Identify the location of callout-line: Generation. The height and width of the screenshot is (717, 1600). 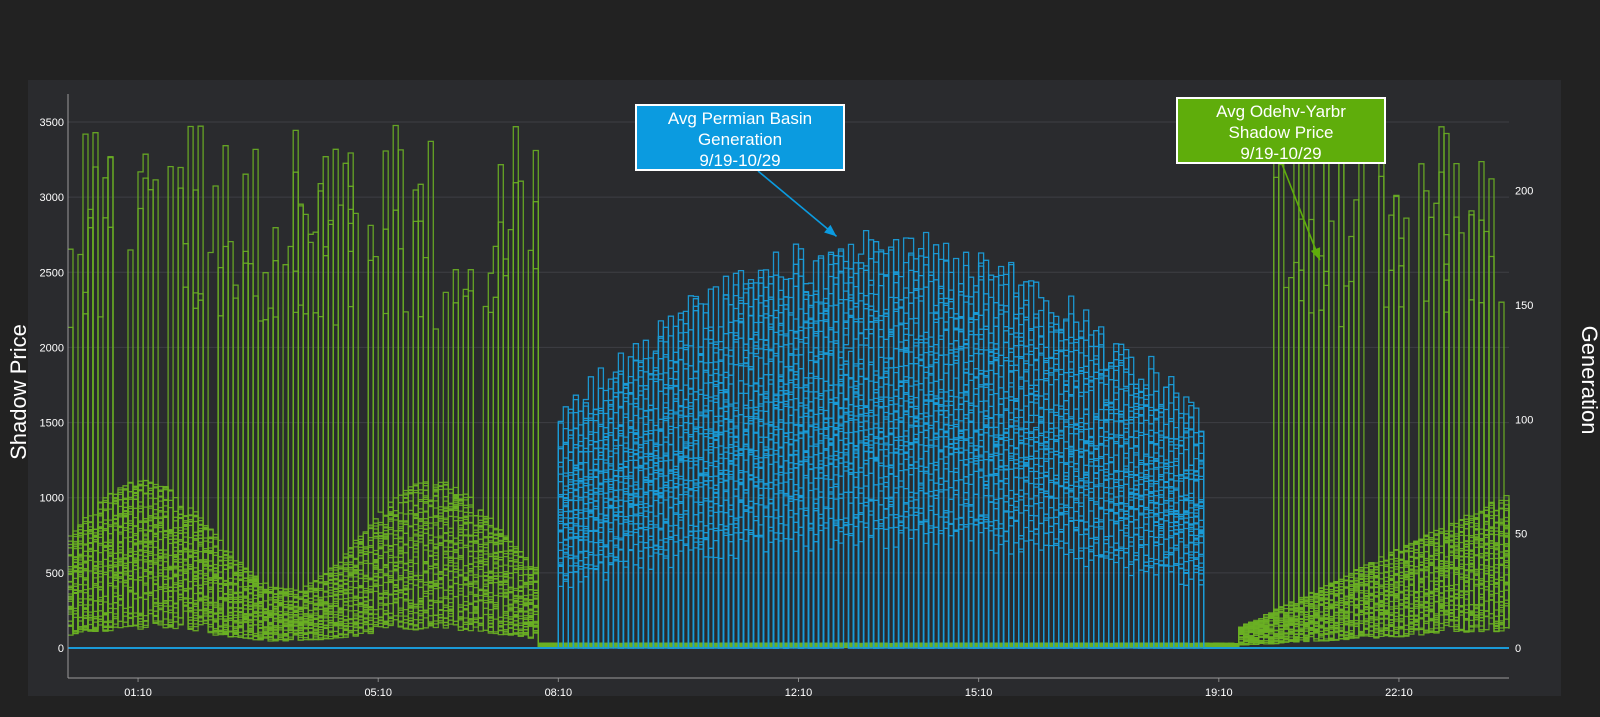
(740, 139).